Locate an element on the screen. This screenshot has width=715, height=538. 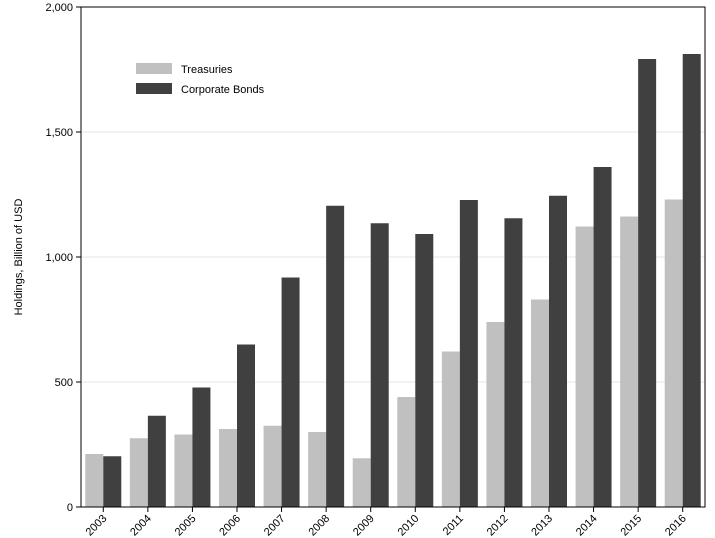
y-axis: 0 500 1,000 1,500 2,000 is located at coordinates (63, 258).